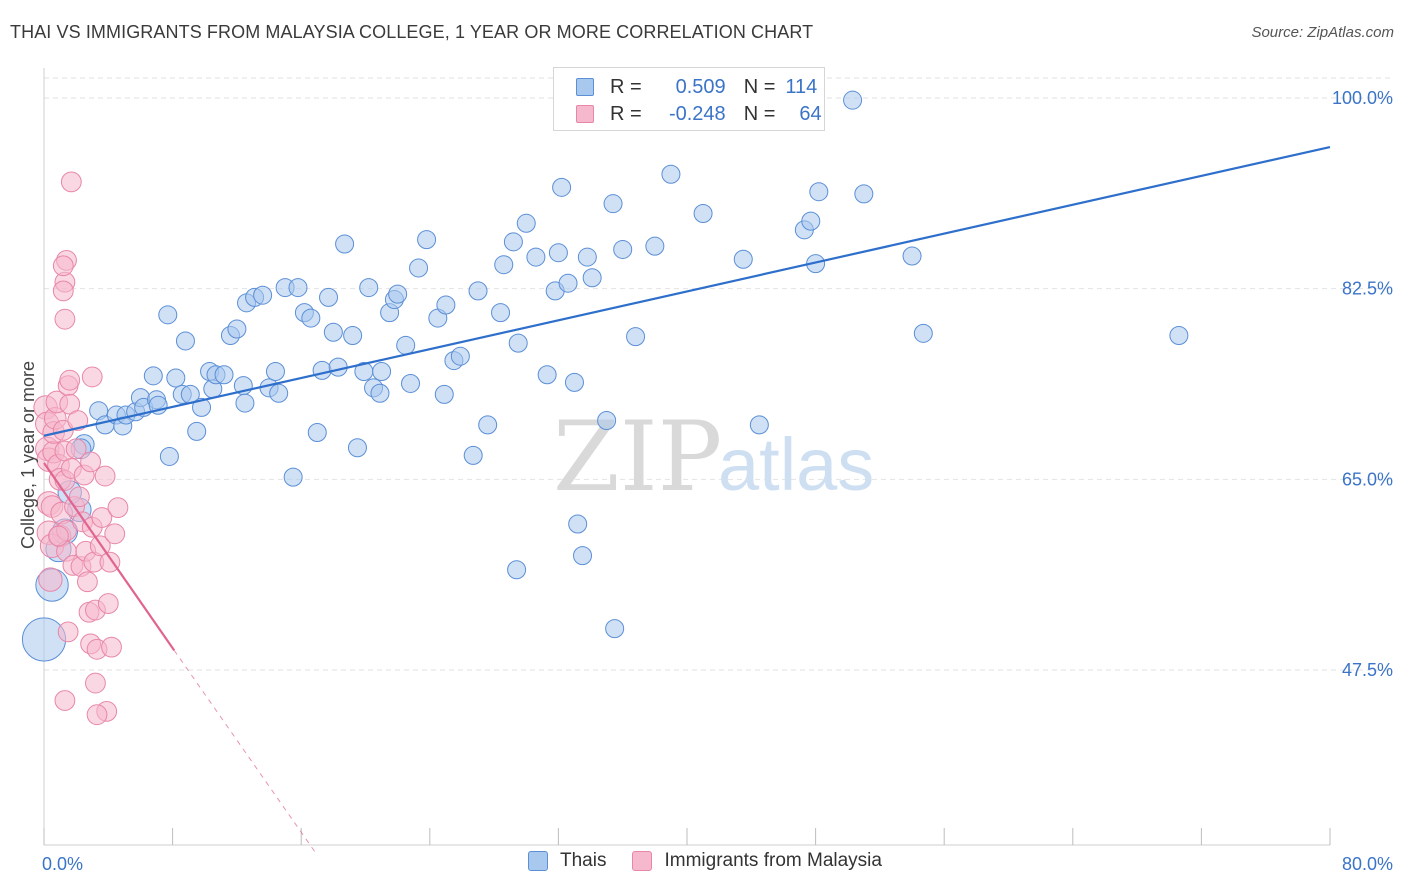 This screenshot has height=892, width=1406. What do you see at coordinates (585, 114) in the screenshot?
I see `malaysia-swatch` at bounding box center [585, 114].